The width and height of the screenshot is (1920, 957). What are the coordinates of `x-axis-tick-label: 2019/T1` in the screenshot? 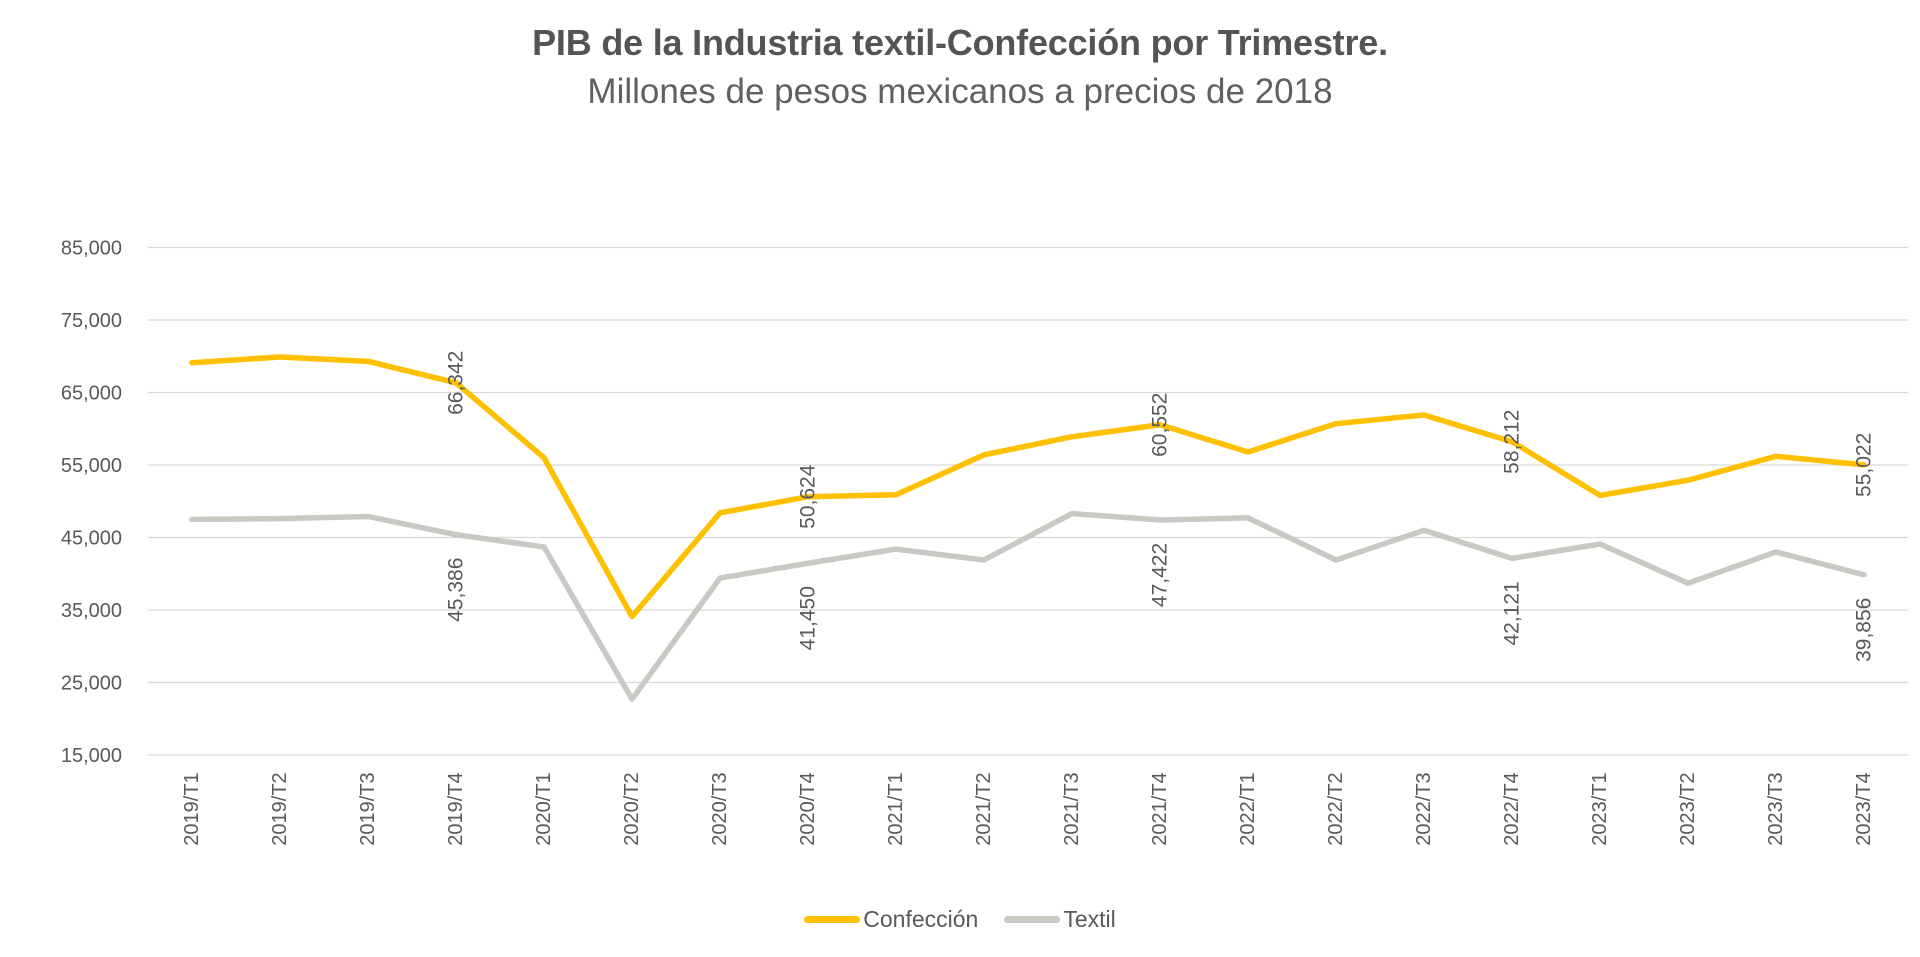 It's located at (192, 808).